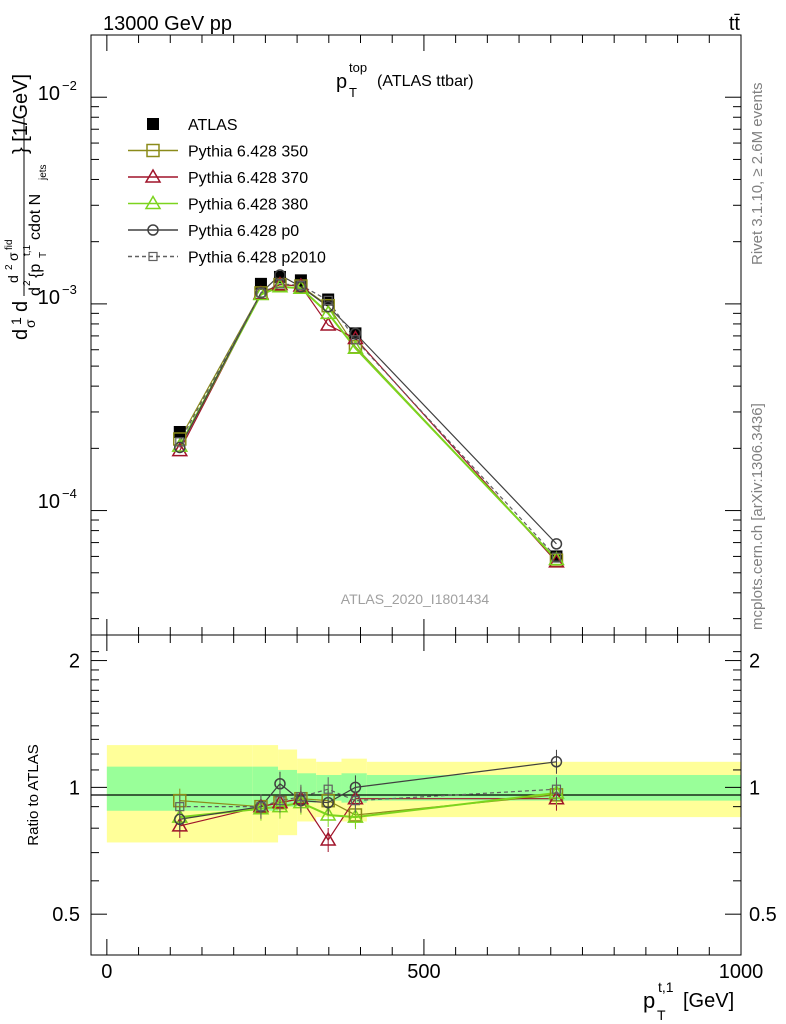  I want to click on main-series-lines, so click(368, 418).